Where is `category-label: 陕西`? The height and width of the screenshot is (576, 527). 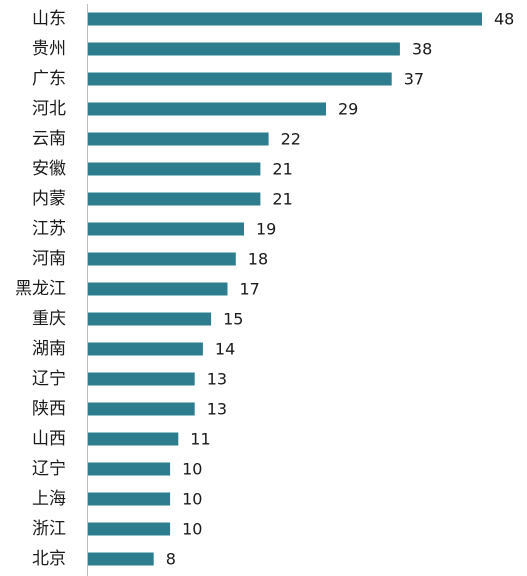 category-label: 陕西 is located at coordinates (49, 409).